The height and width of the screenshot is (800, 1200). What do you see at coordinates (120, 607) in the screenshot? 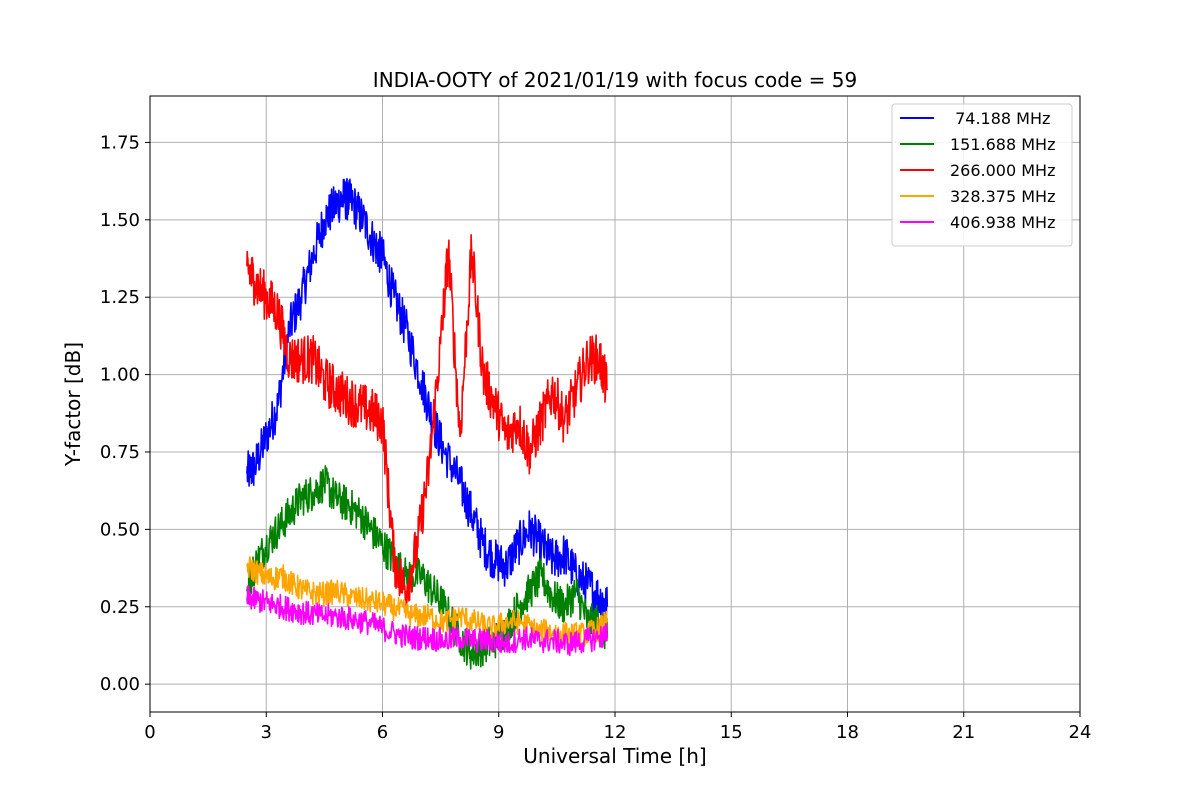
I see `y-tick-label: 0.25` at bounding box center [120, 607].